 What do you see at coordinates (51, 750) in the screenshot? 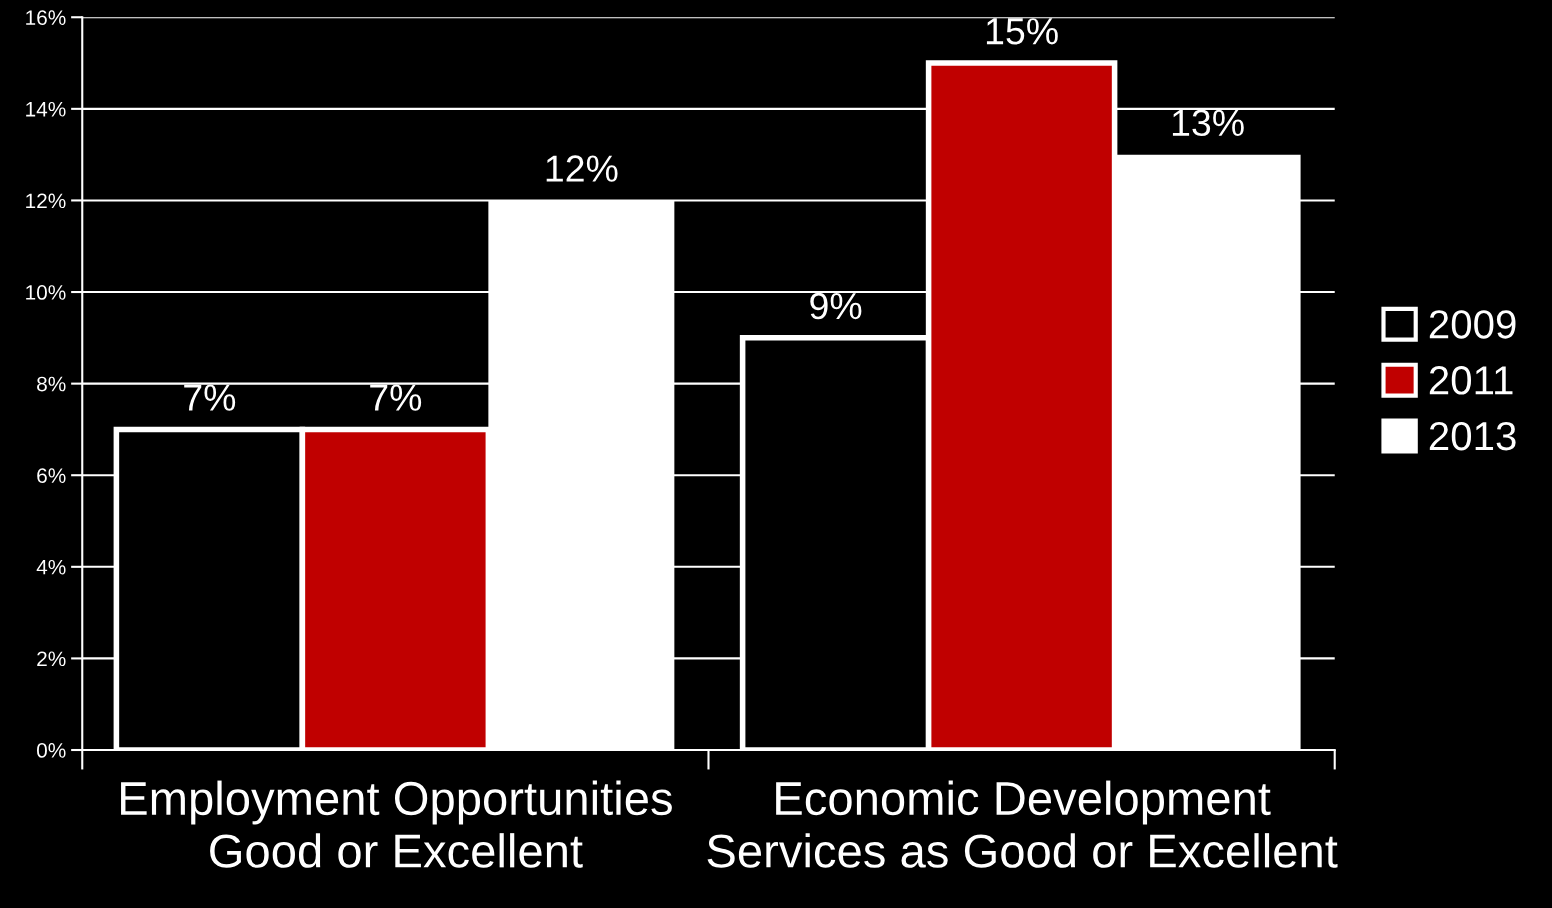
I see `y-tick-label: 0%` at bounding box center [51, 750].